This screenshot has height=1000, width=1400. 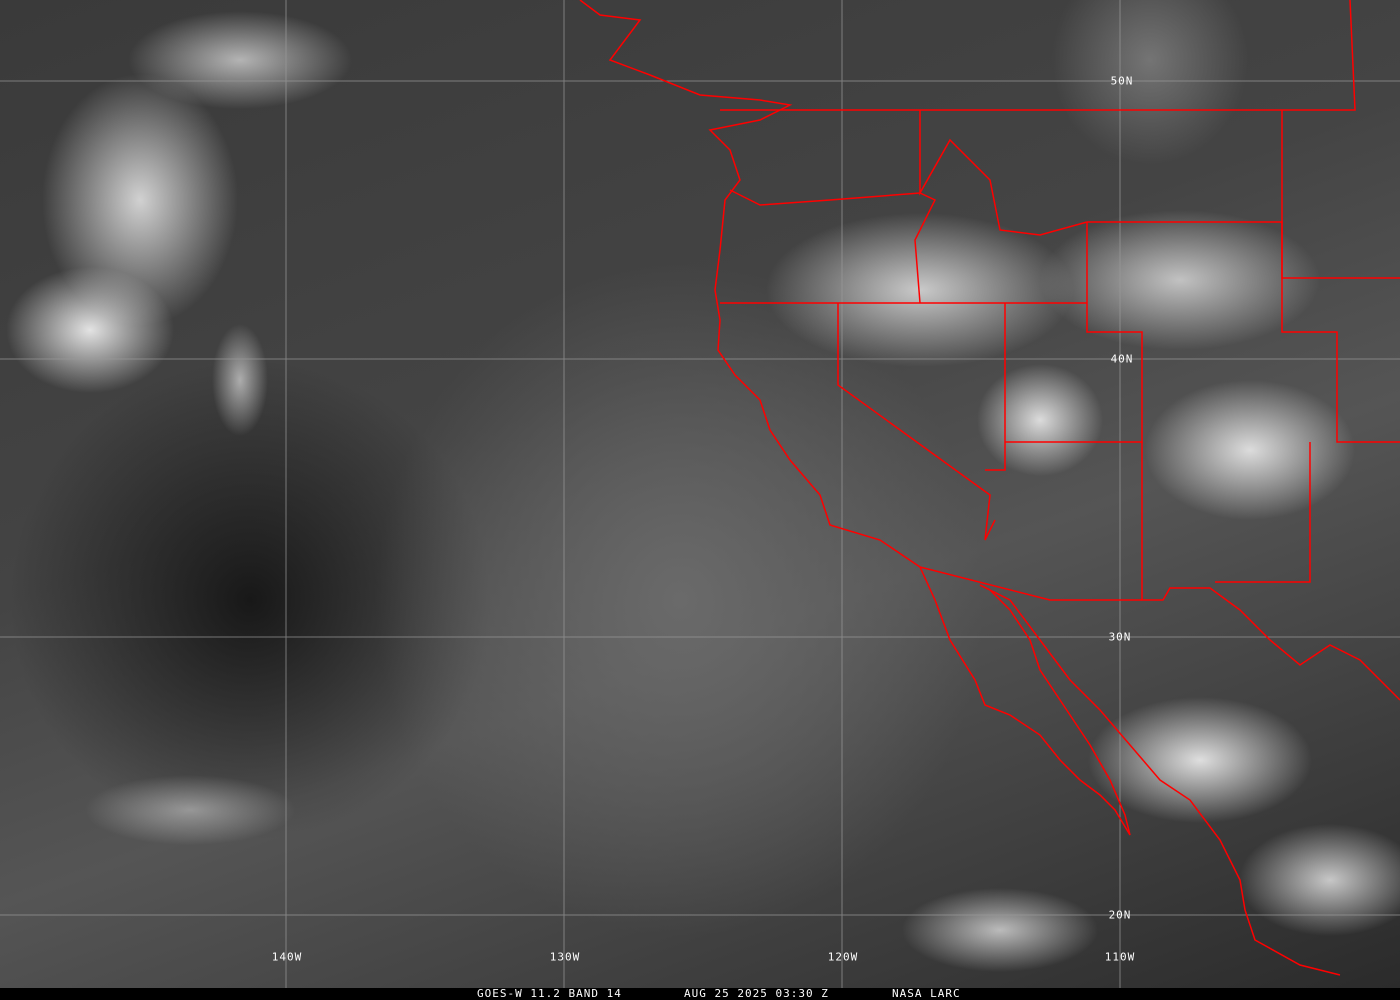 What do you see at coordinates (549, 993) in the screenshot?
I see `product-label: GOES-W 11.2 BAND 14` at bounding box center [549, 993].